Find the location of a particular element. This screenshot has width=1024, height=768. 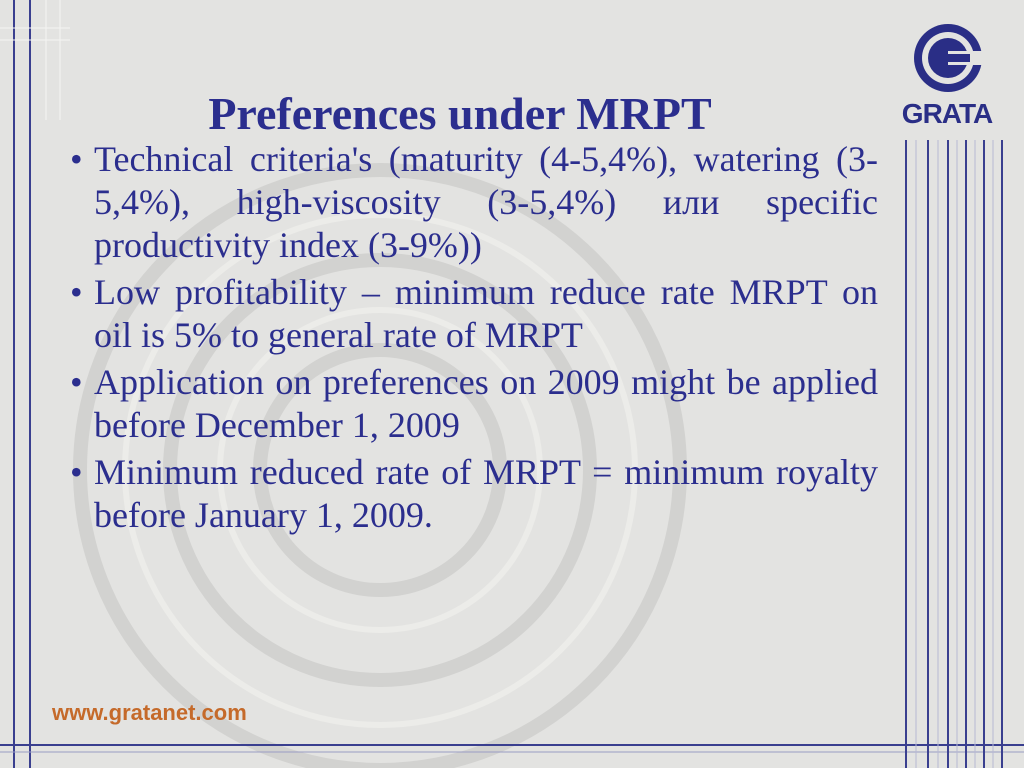

logo-text: GRATA is located at coordinates (947, 113).